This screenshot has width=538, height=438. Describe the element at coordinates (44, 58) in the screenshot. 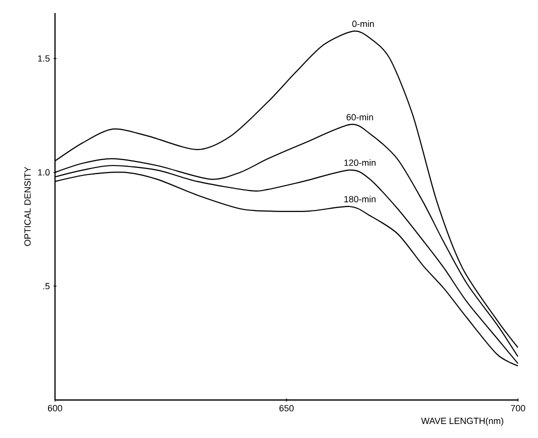

I see `y-tick-label: 1.5` at that location.